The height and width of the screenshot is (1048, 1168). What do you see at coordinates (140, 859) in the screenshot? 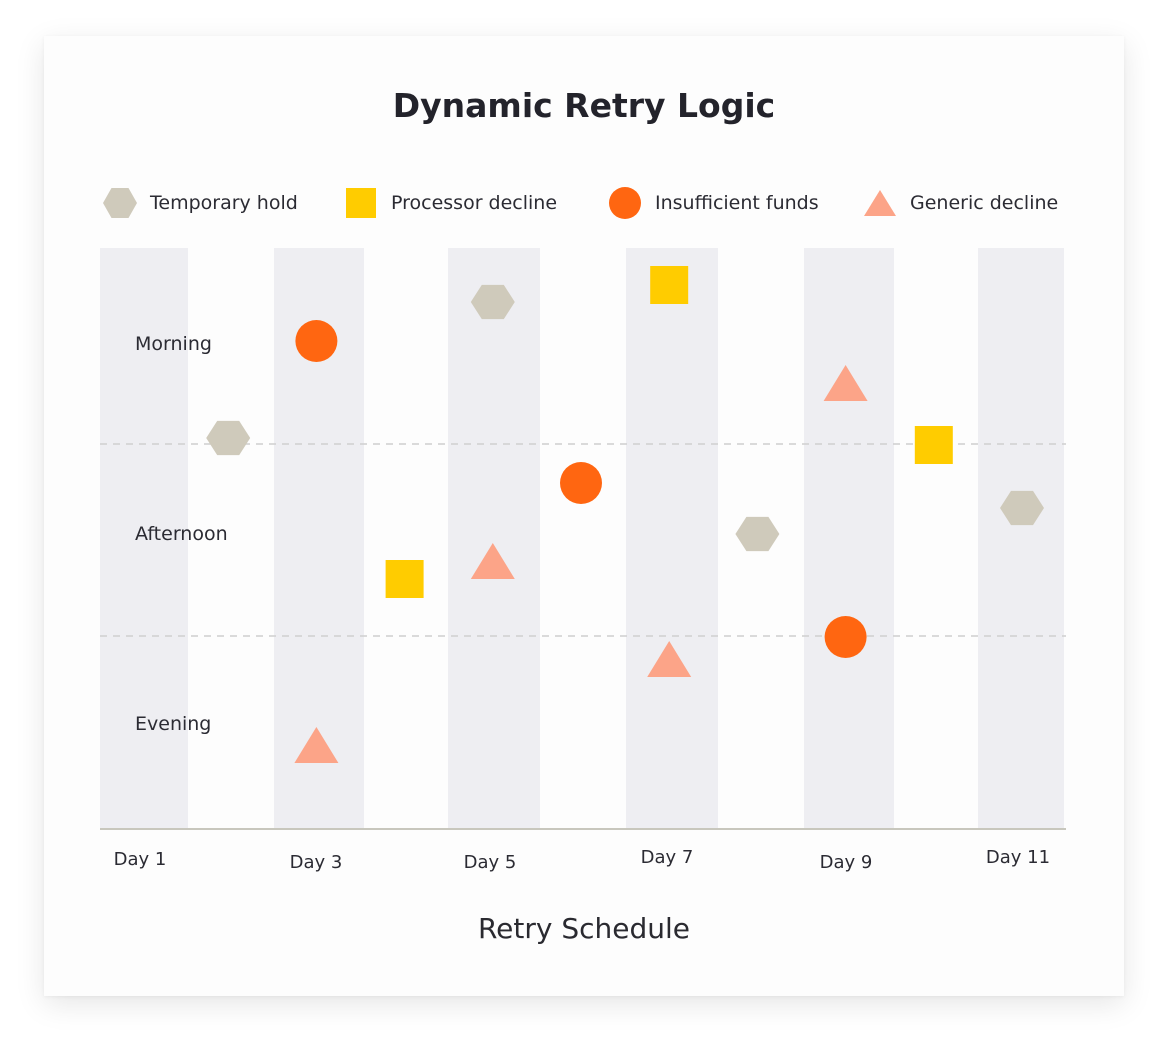
I see `x-tick-label: Day 1` at bounding box center [140, 859].